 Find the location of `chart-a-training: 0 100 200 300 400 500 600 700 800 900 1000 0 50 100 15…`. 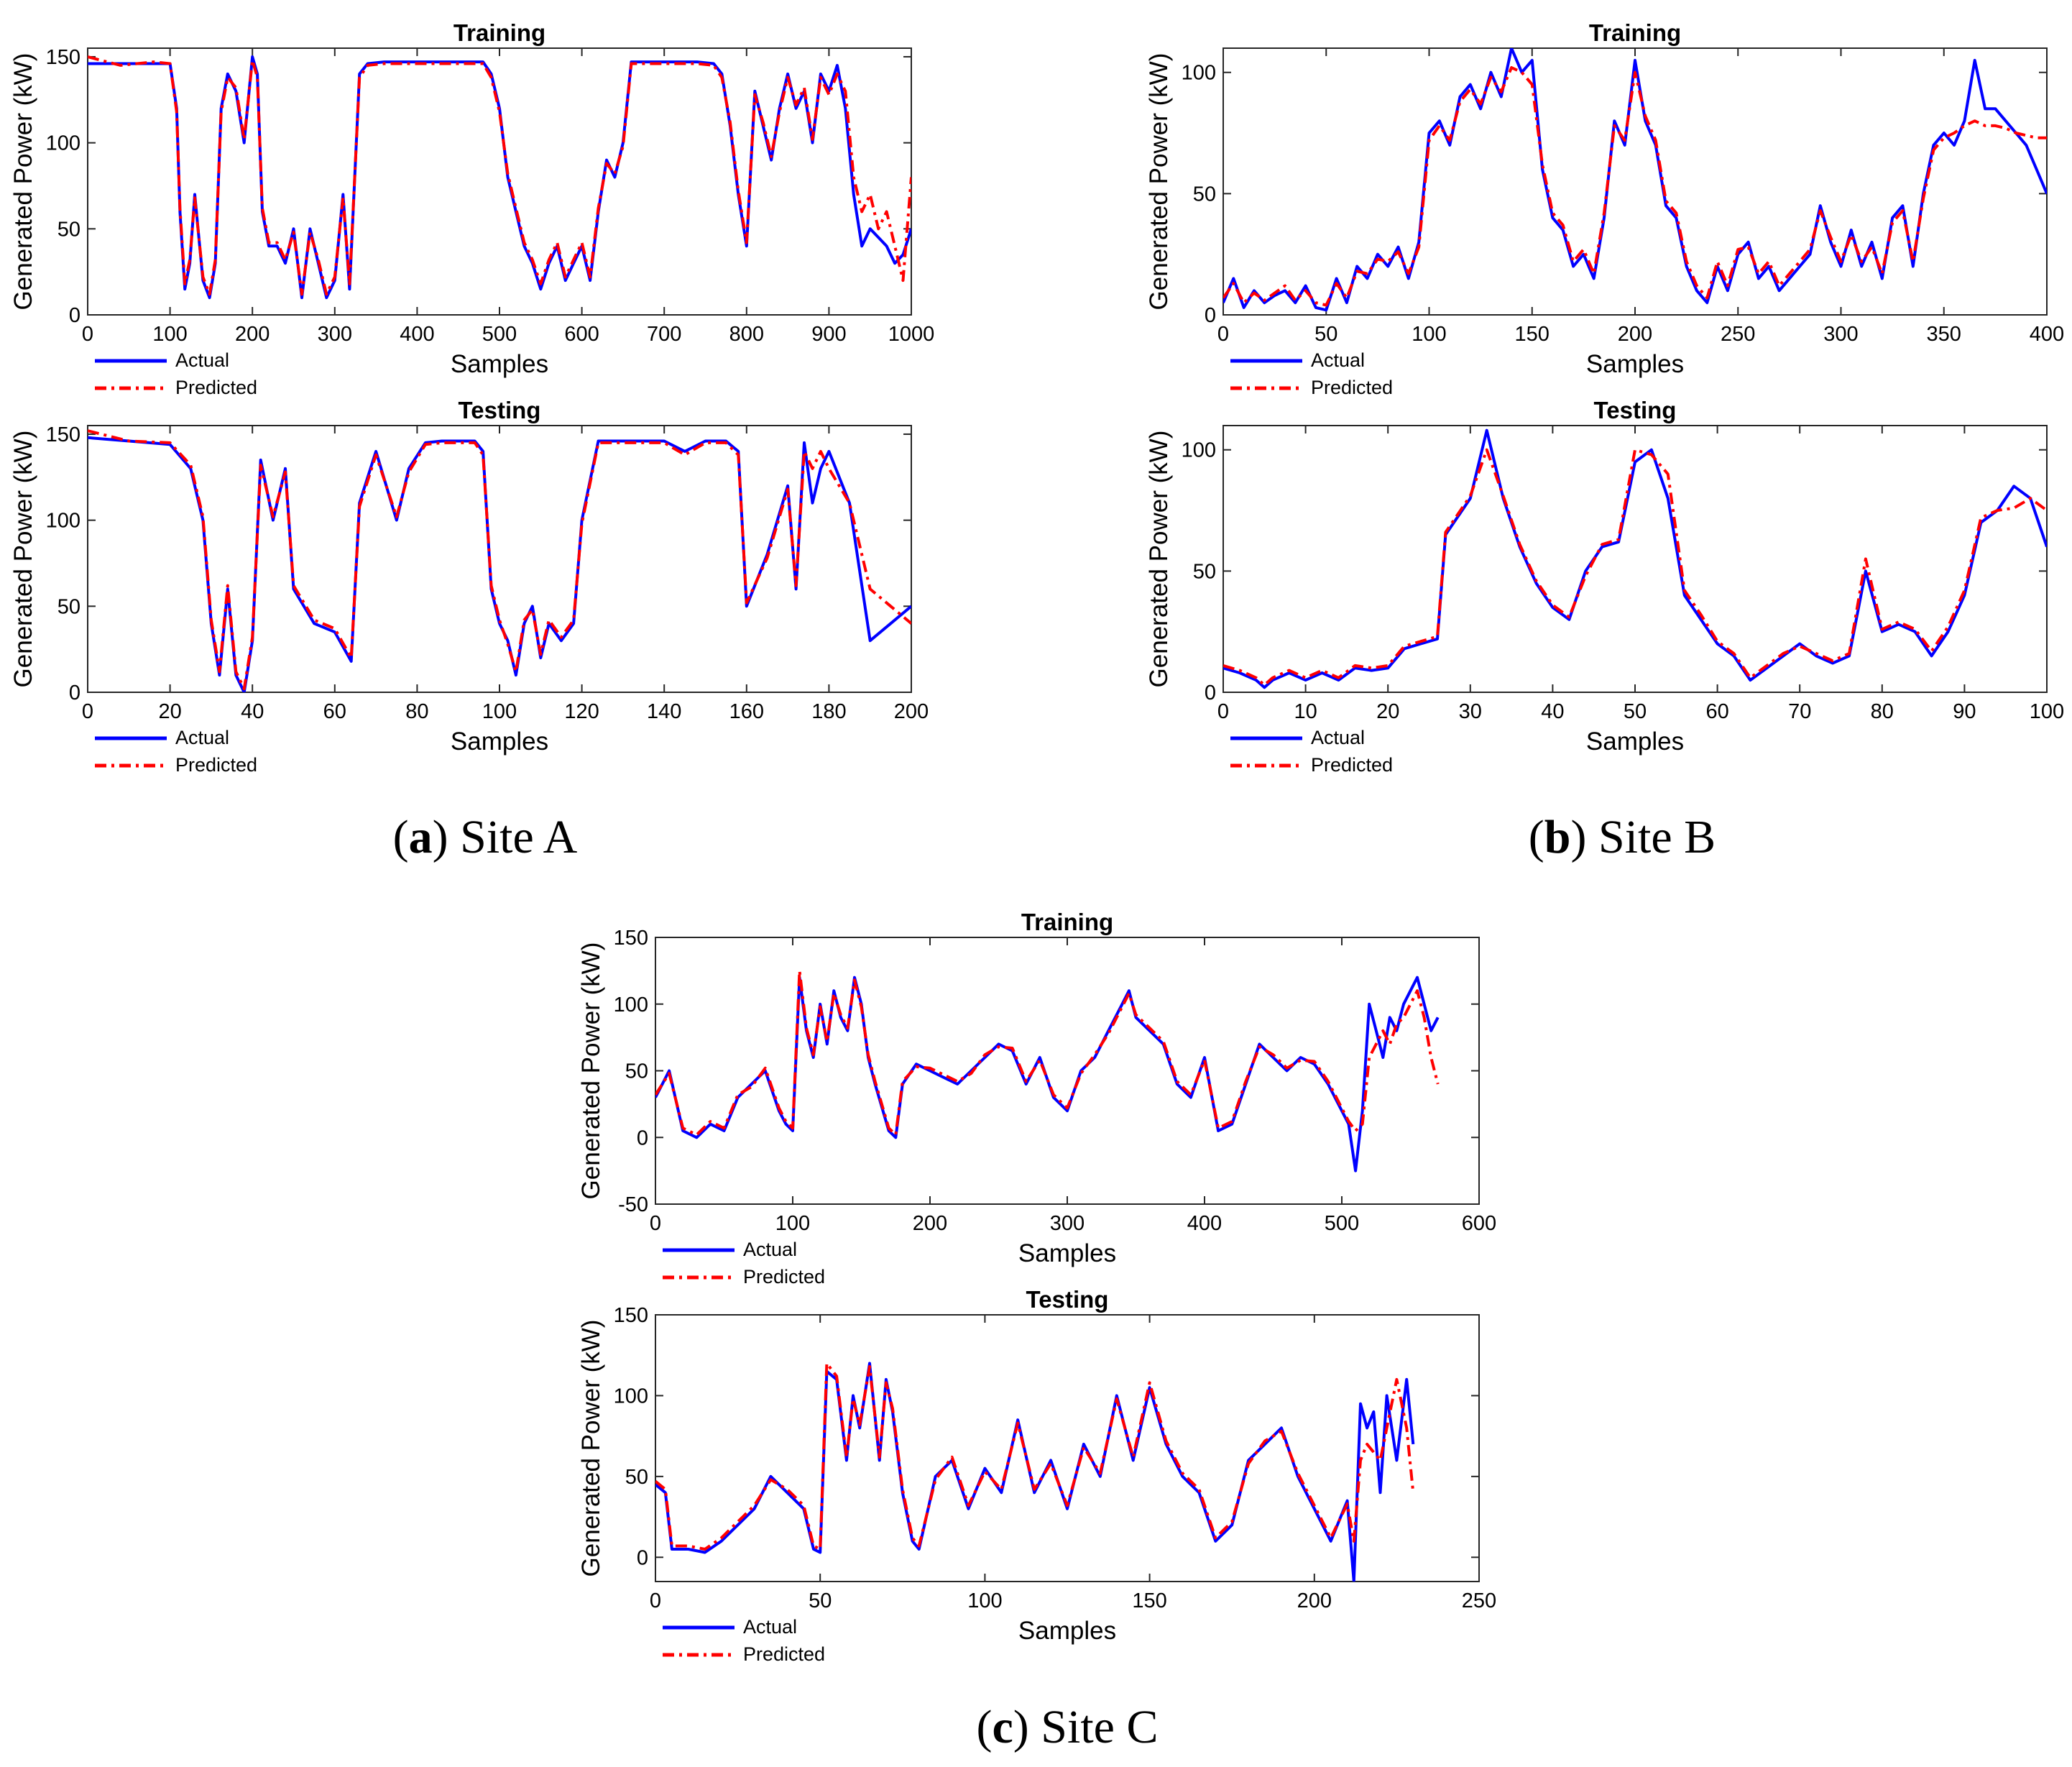

chart-a-training: 0 100 200 300 400 500 600 700 800 900 1000 0 50 100 15… is located at coordinates (471, 208).